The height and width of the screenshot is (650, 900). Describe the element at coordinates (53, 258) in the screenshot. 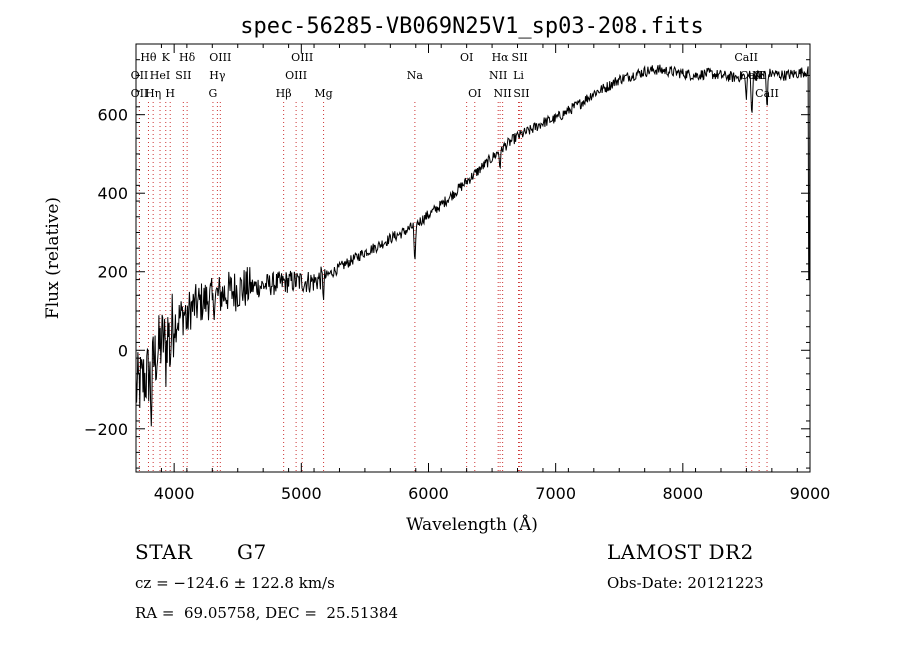

I see `y-axis-label: Flux (relative)` at that location.